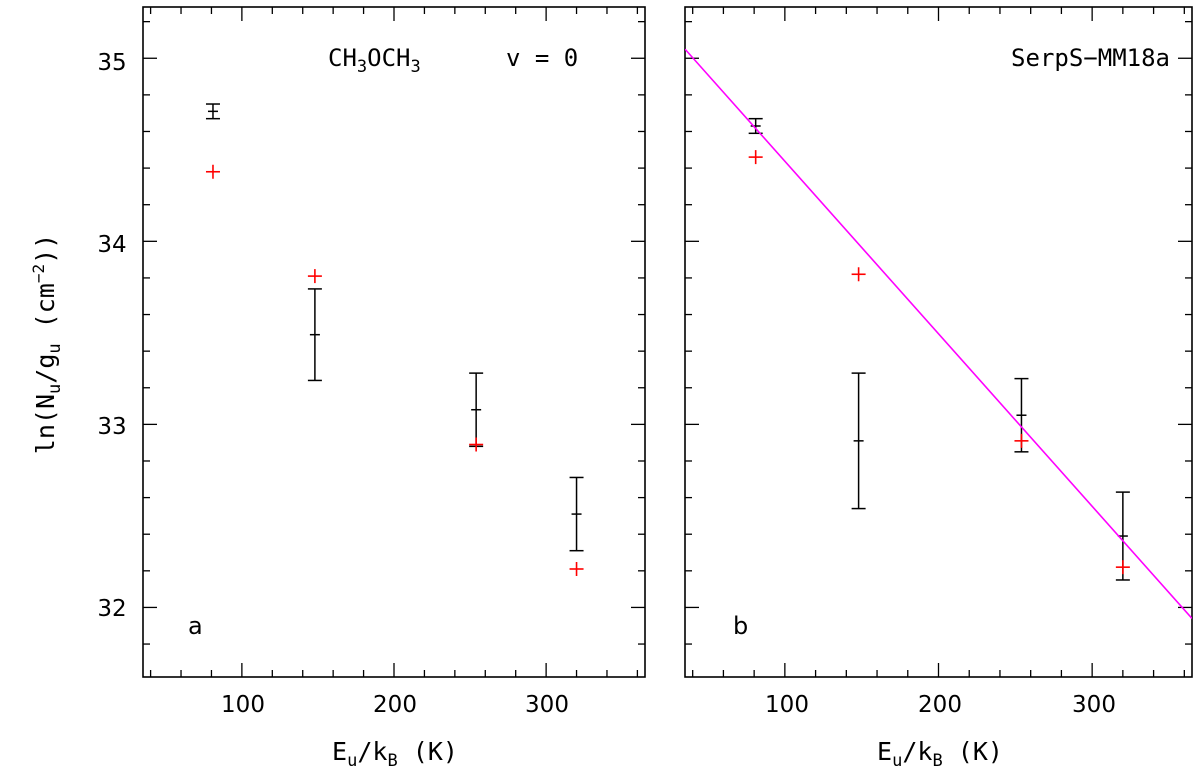  I want to click on panel-b-xtick-label-300: 300, so click(1094, 705).